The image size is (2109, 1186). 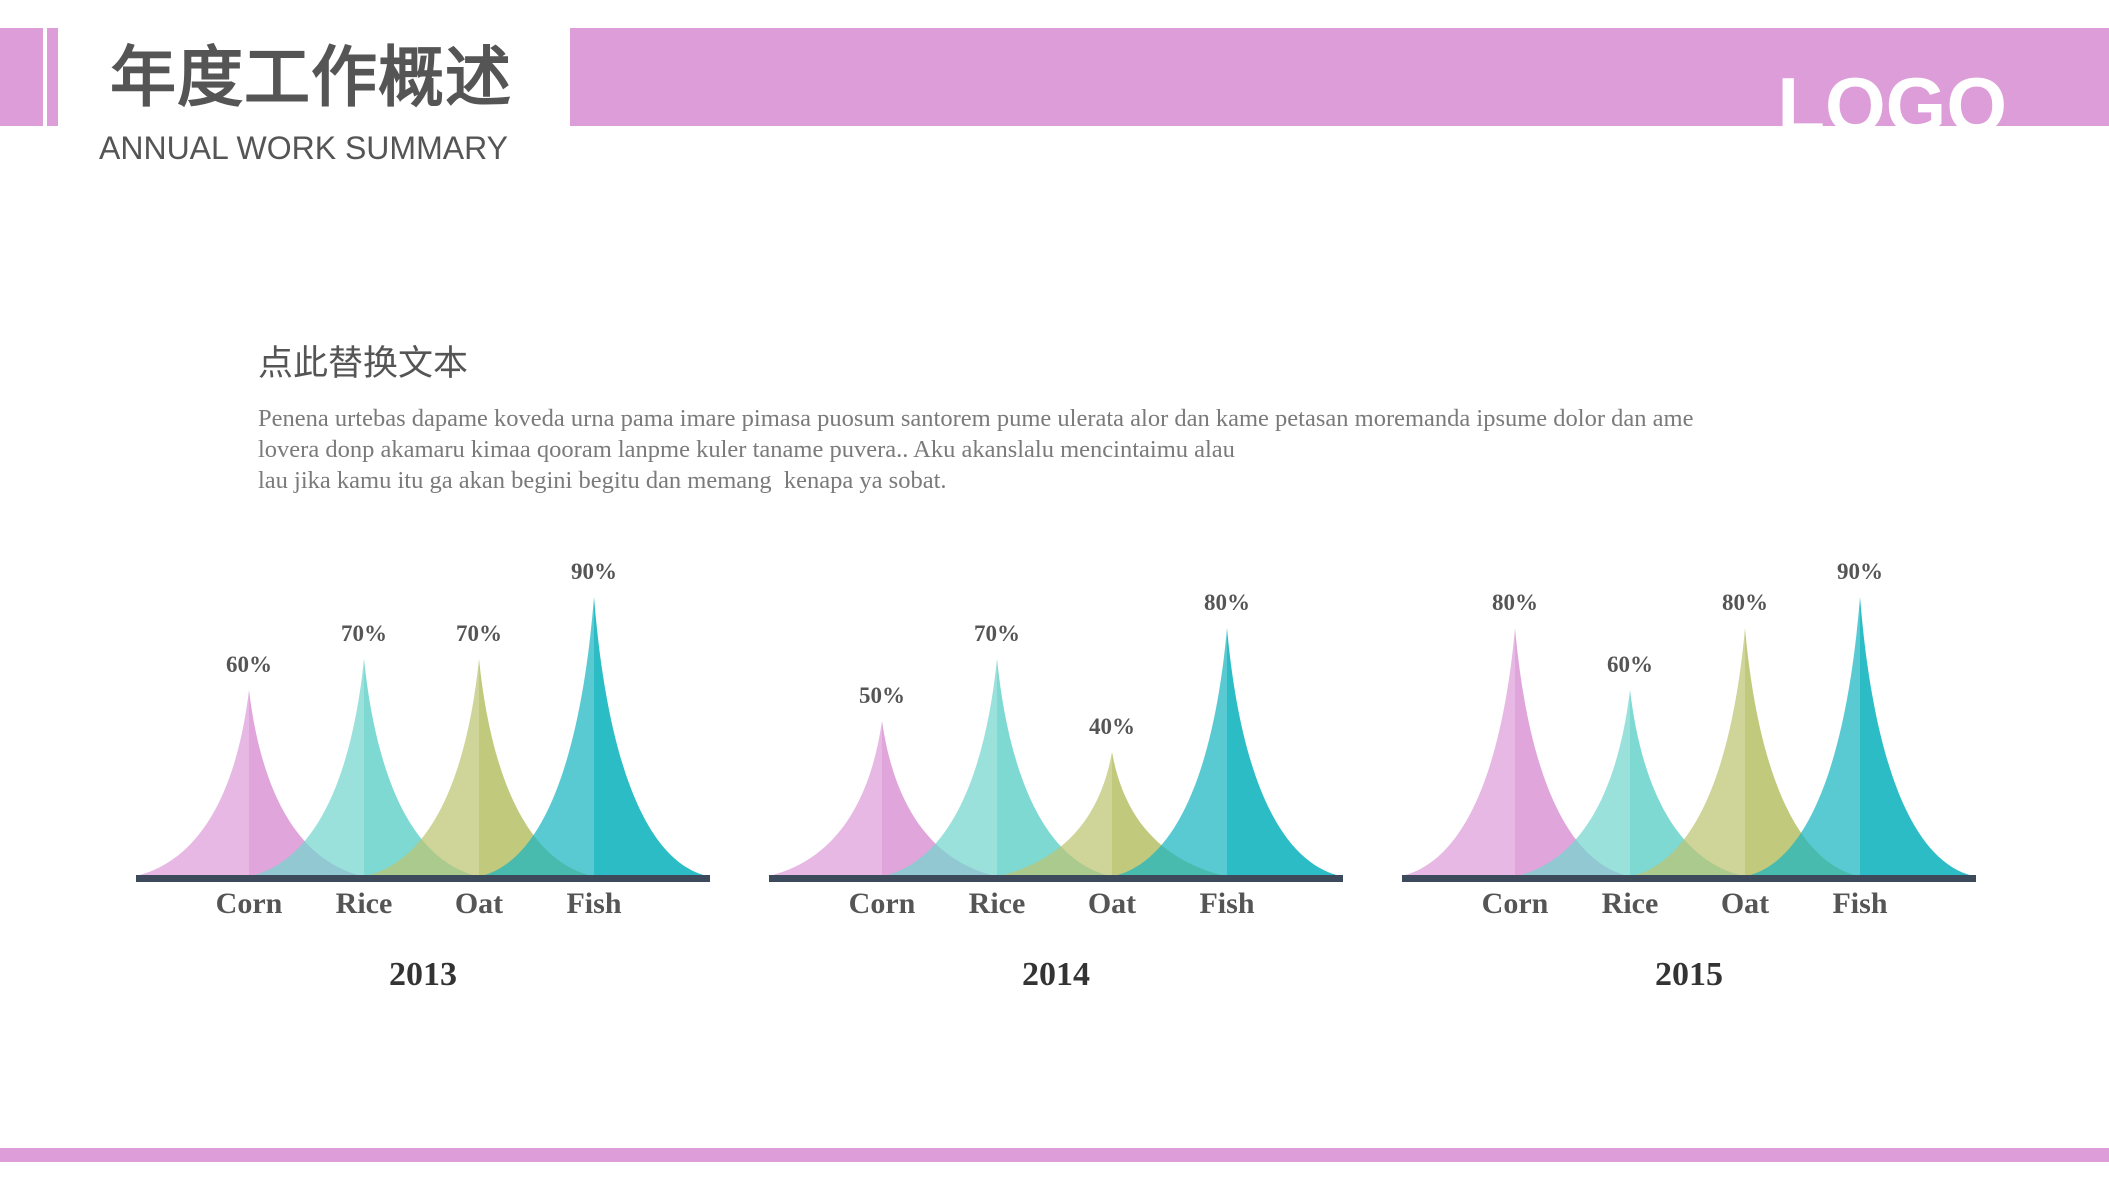 I want to click on chart-panel: 60% Corn 70% Rice 70% Oat 90% Fish 2013, so click(x=423, y=776).